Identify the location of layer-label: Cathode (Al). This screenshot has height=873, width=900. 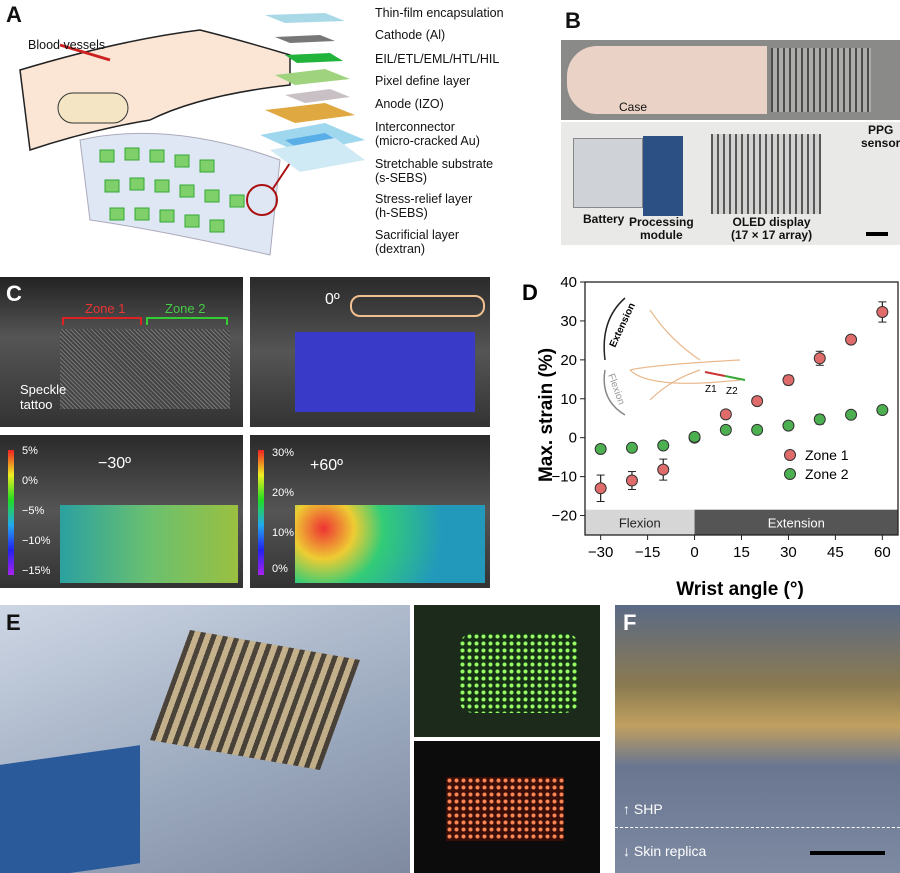
(410, 35).